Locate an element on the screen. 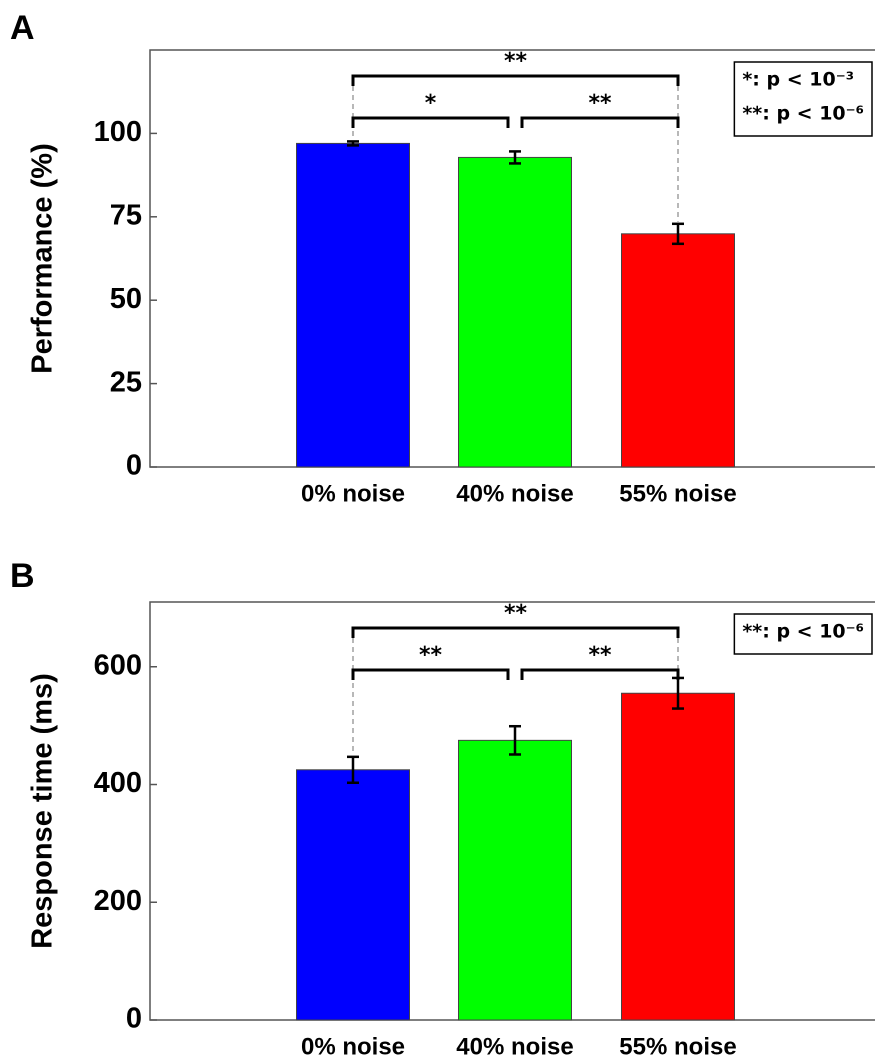 The width and height of the screenshot is (875, 1063). legend: *: p < 10⁻³ **: p < 10⁻⁶ is located at coordinates (803, 99).